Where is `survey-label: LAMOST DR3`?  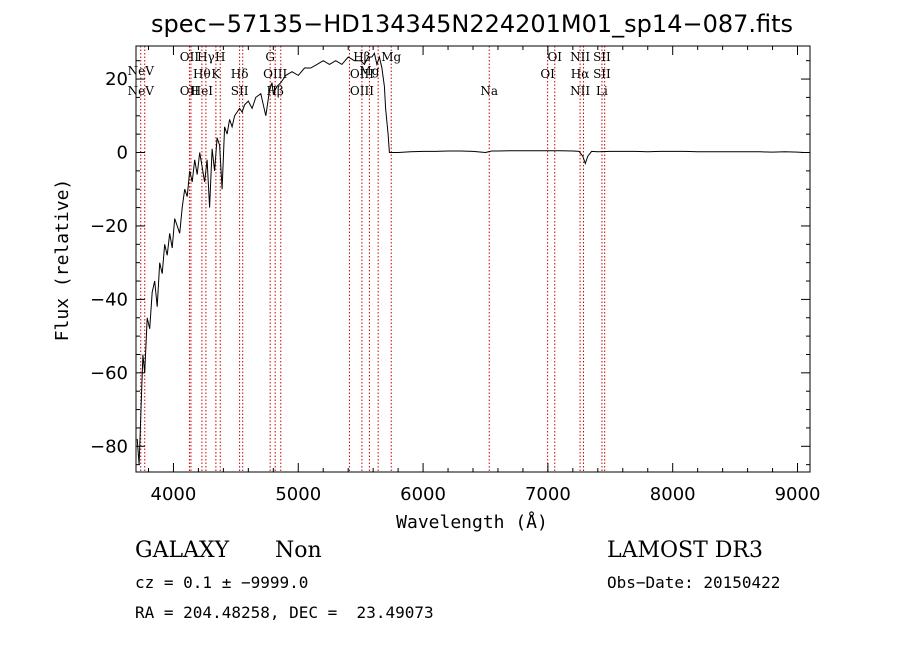
survey-label: LAMOST DR3 is located at coordinates (685, 550).